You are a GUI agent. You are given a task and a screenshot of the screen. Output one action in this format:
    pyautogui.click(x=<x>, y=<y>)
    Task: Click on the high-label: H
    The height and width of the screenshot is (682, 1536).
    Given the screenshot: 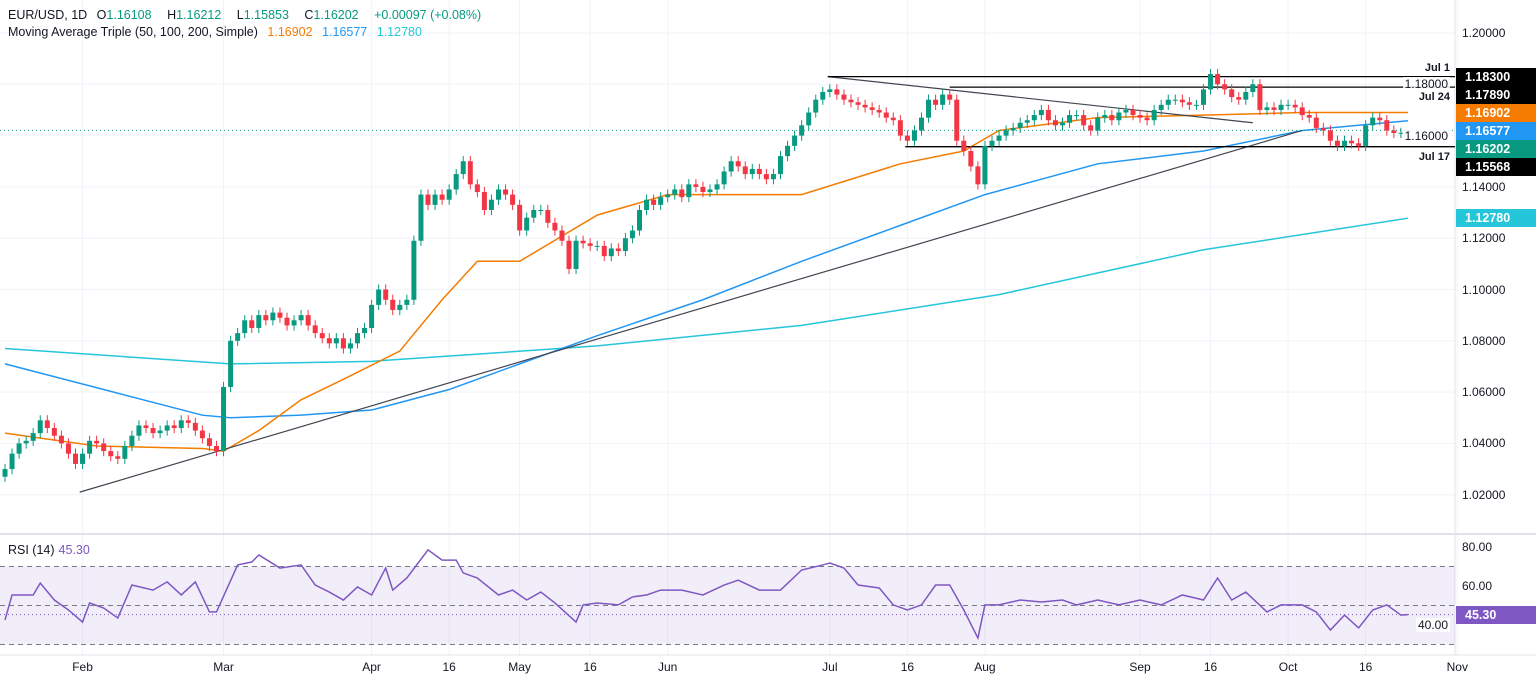 What is the action you would take?
    pyautogui.click(x=172, y=15)
    